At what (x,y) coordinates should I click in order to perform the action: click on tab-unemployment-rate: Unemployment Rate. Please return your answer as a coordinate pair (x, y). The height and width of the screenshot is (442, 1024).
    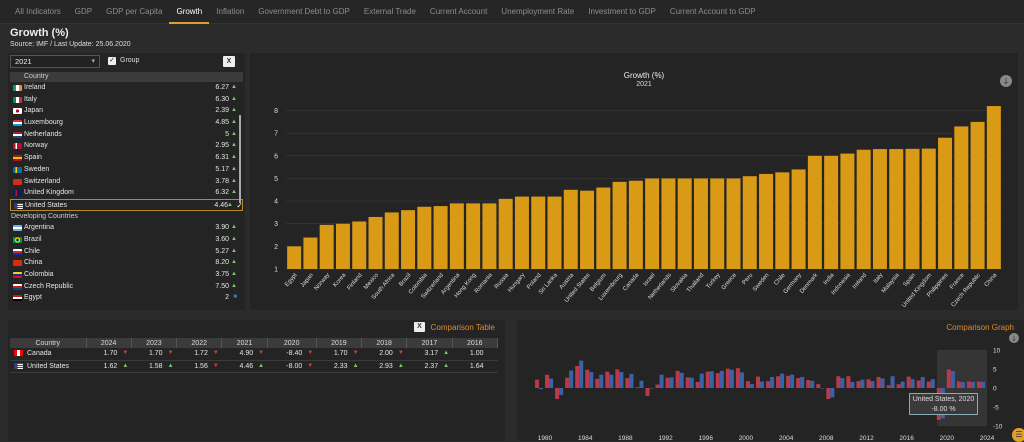
    Looking at the image, I should click on (538, 11).